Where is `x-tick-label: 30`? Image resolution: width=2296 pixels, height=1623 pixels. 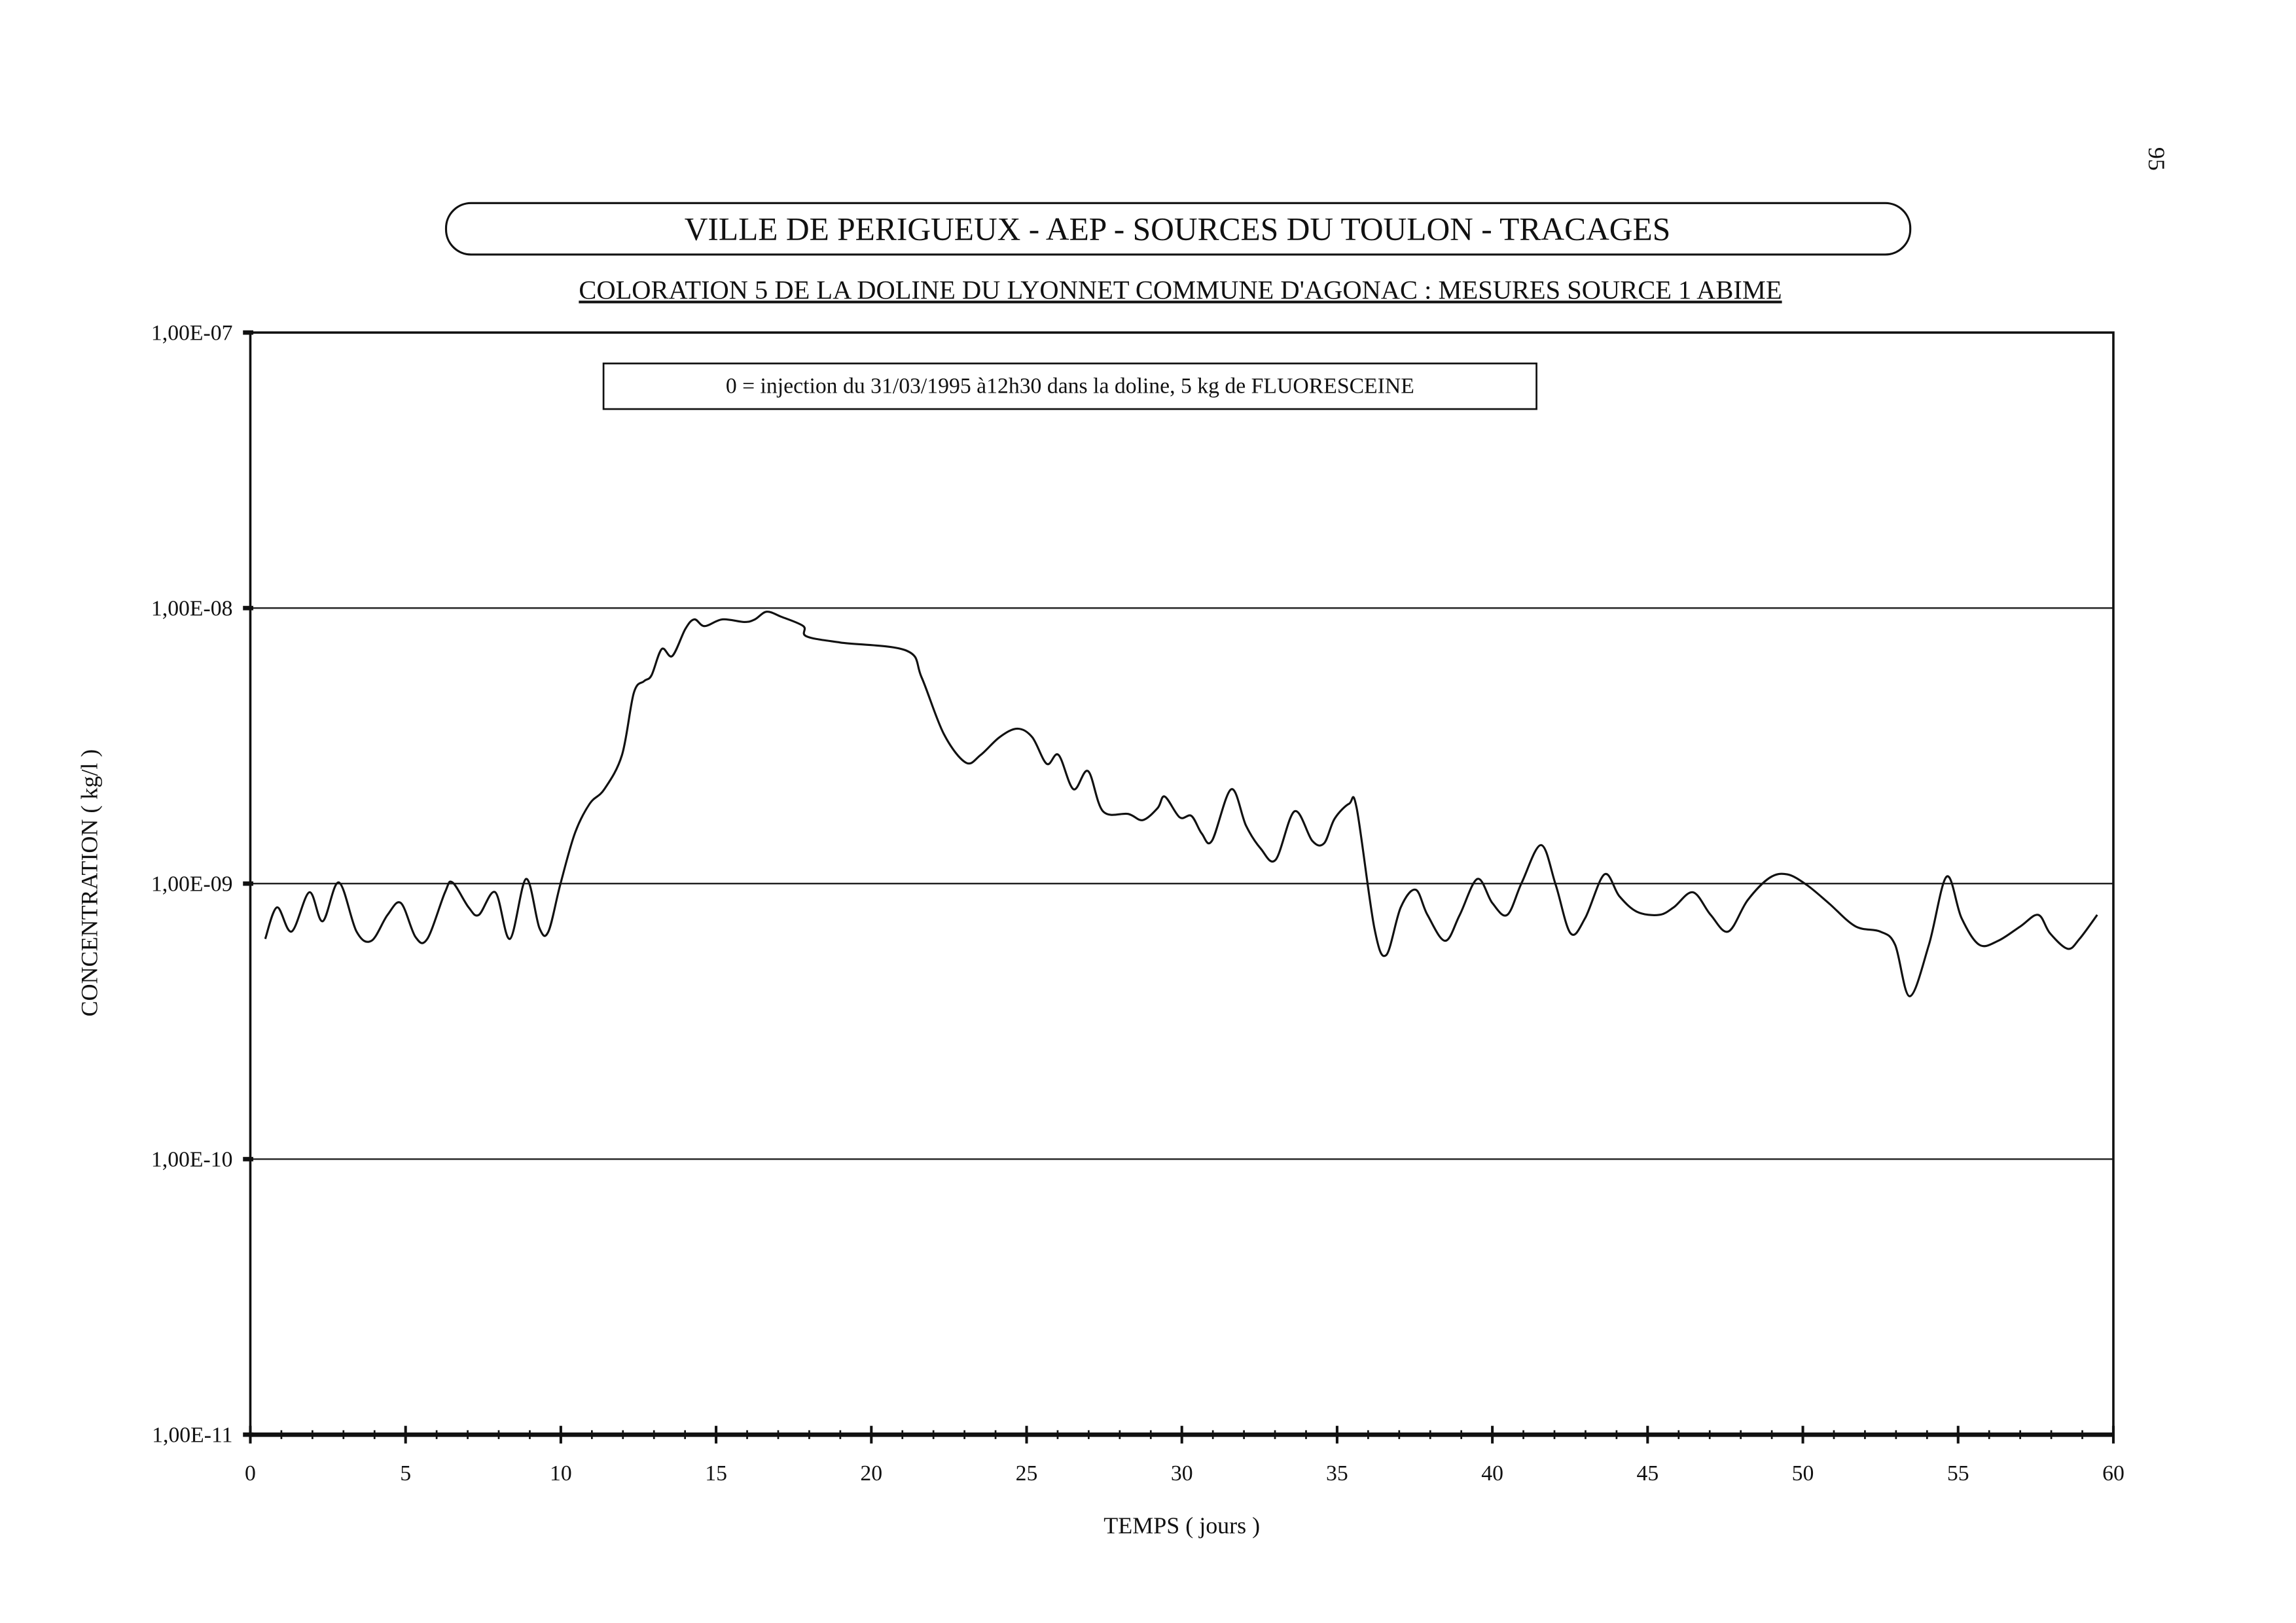 x-tick-label: 30 is located at coordinates (1182, 1473).